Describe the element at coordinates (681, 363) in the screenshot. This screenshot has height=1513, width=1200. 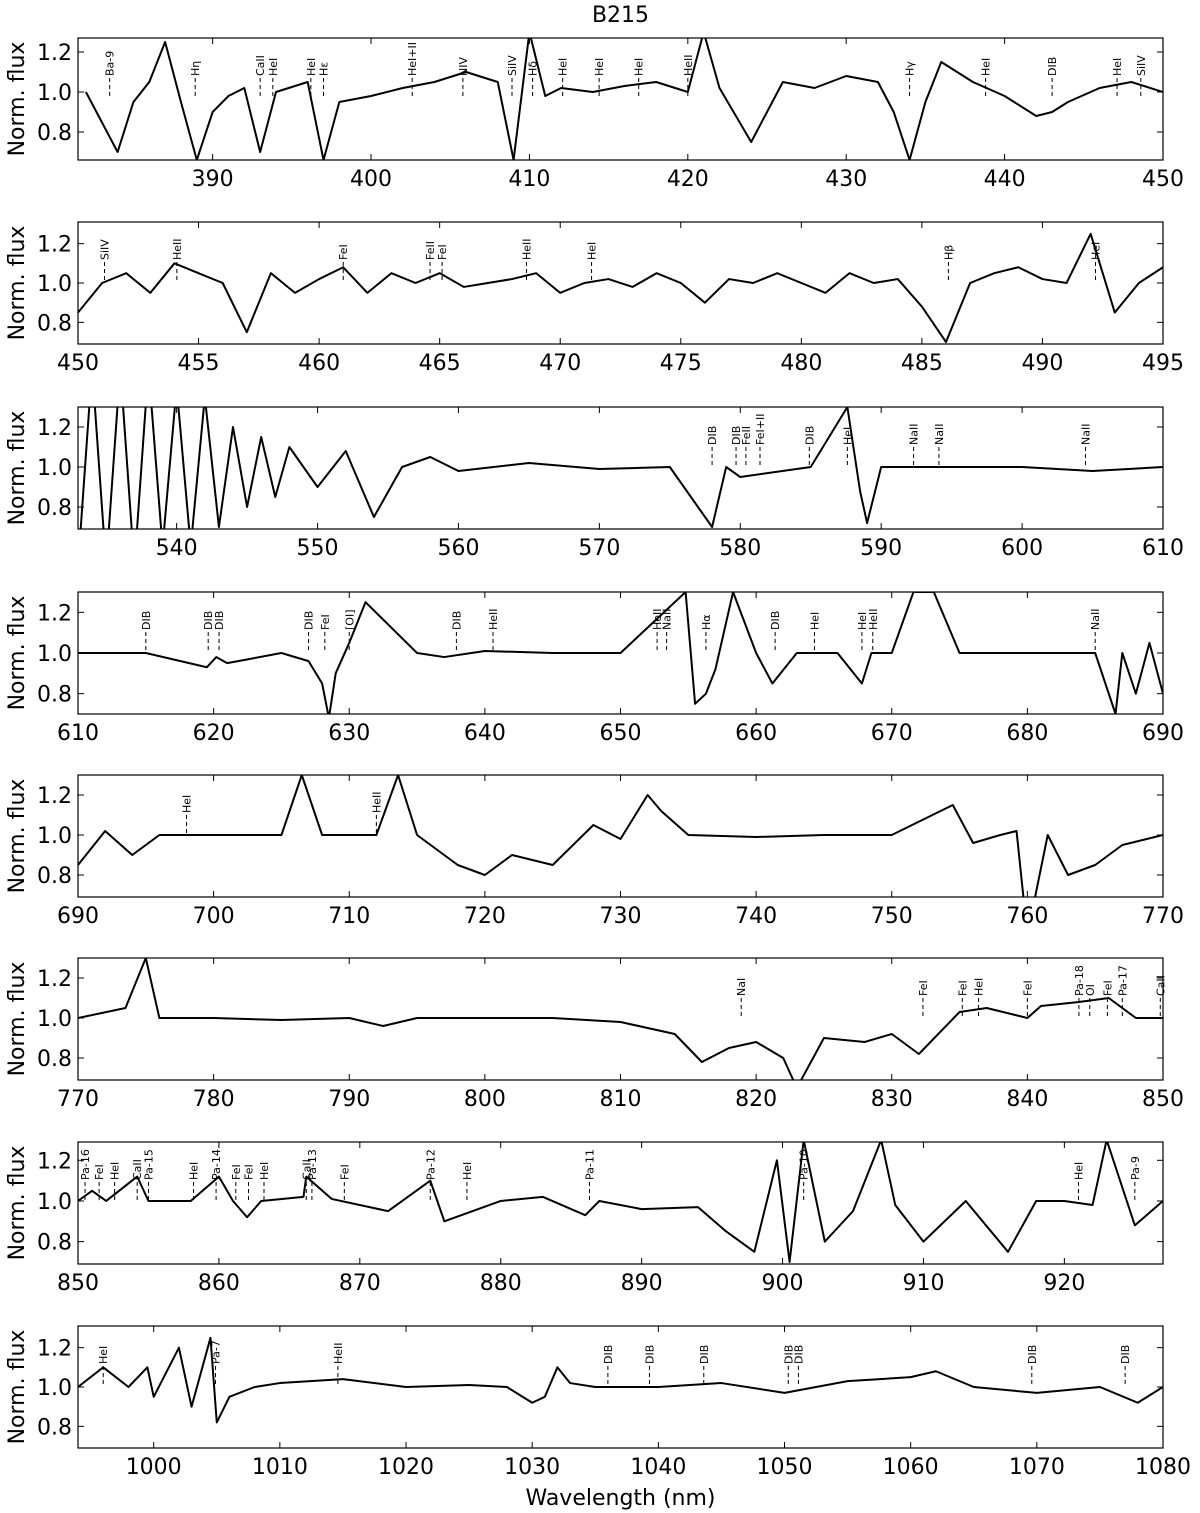
I see `x-tick-label: 475` at that location.